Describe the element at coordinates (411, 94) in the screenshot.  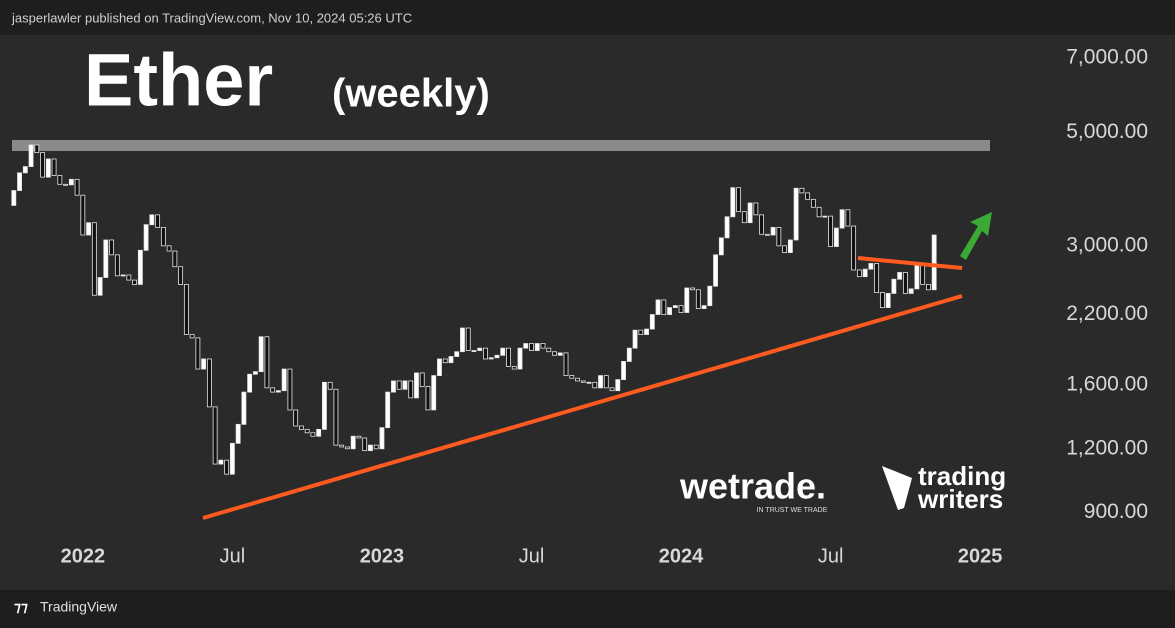
I see `chart-subtitle: (weekly)` at that location.